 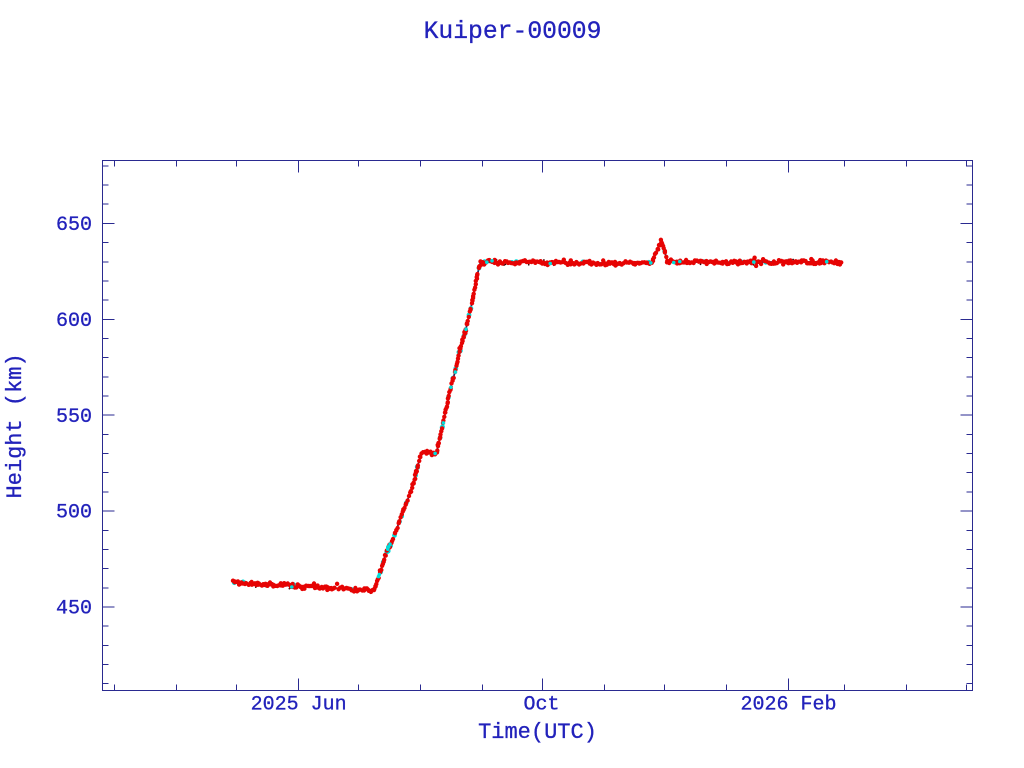 I want to click on svg-text: 600, so click(x=74, y=321).